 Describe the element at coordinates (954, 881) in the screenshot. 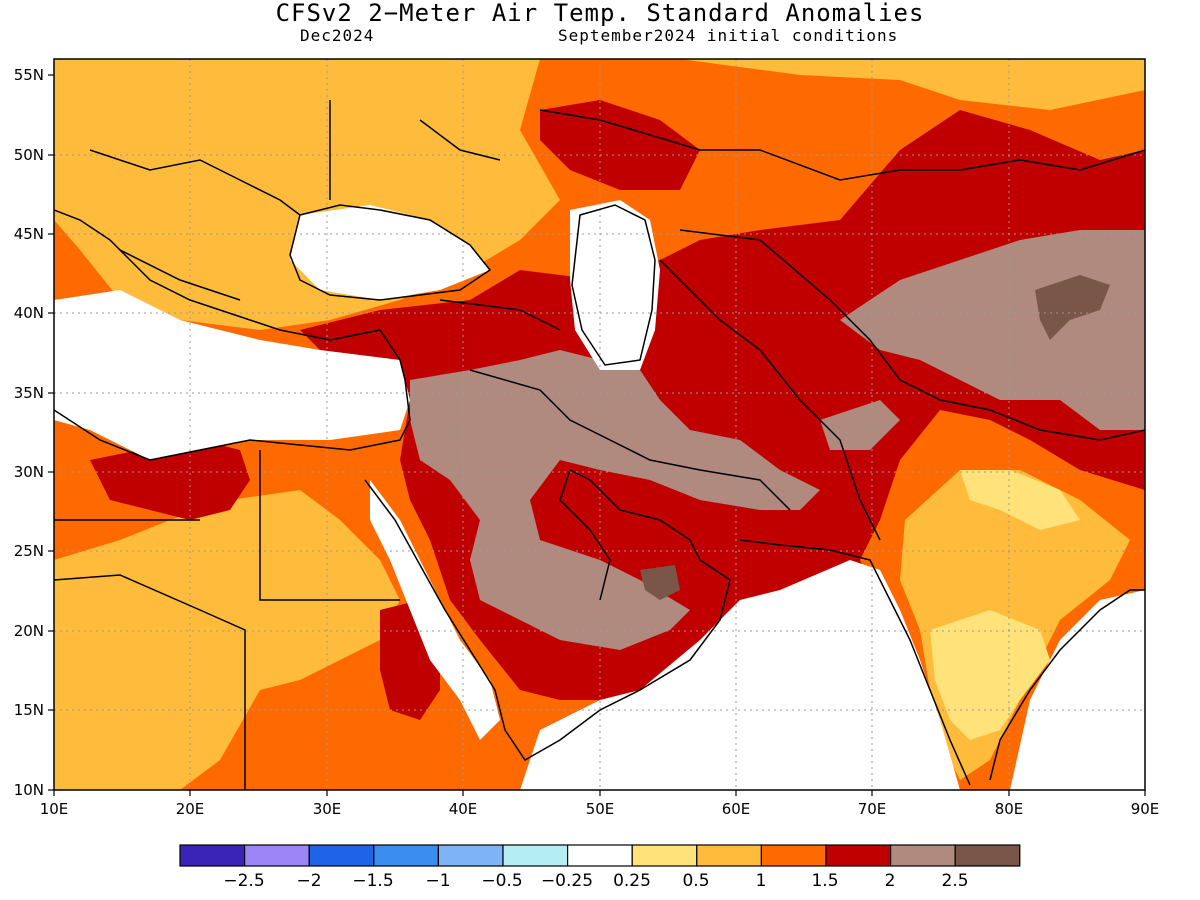

I see `colorbar-label: 2.5` at that location.